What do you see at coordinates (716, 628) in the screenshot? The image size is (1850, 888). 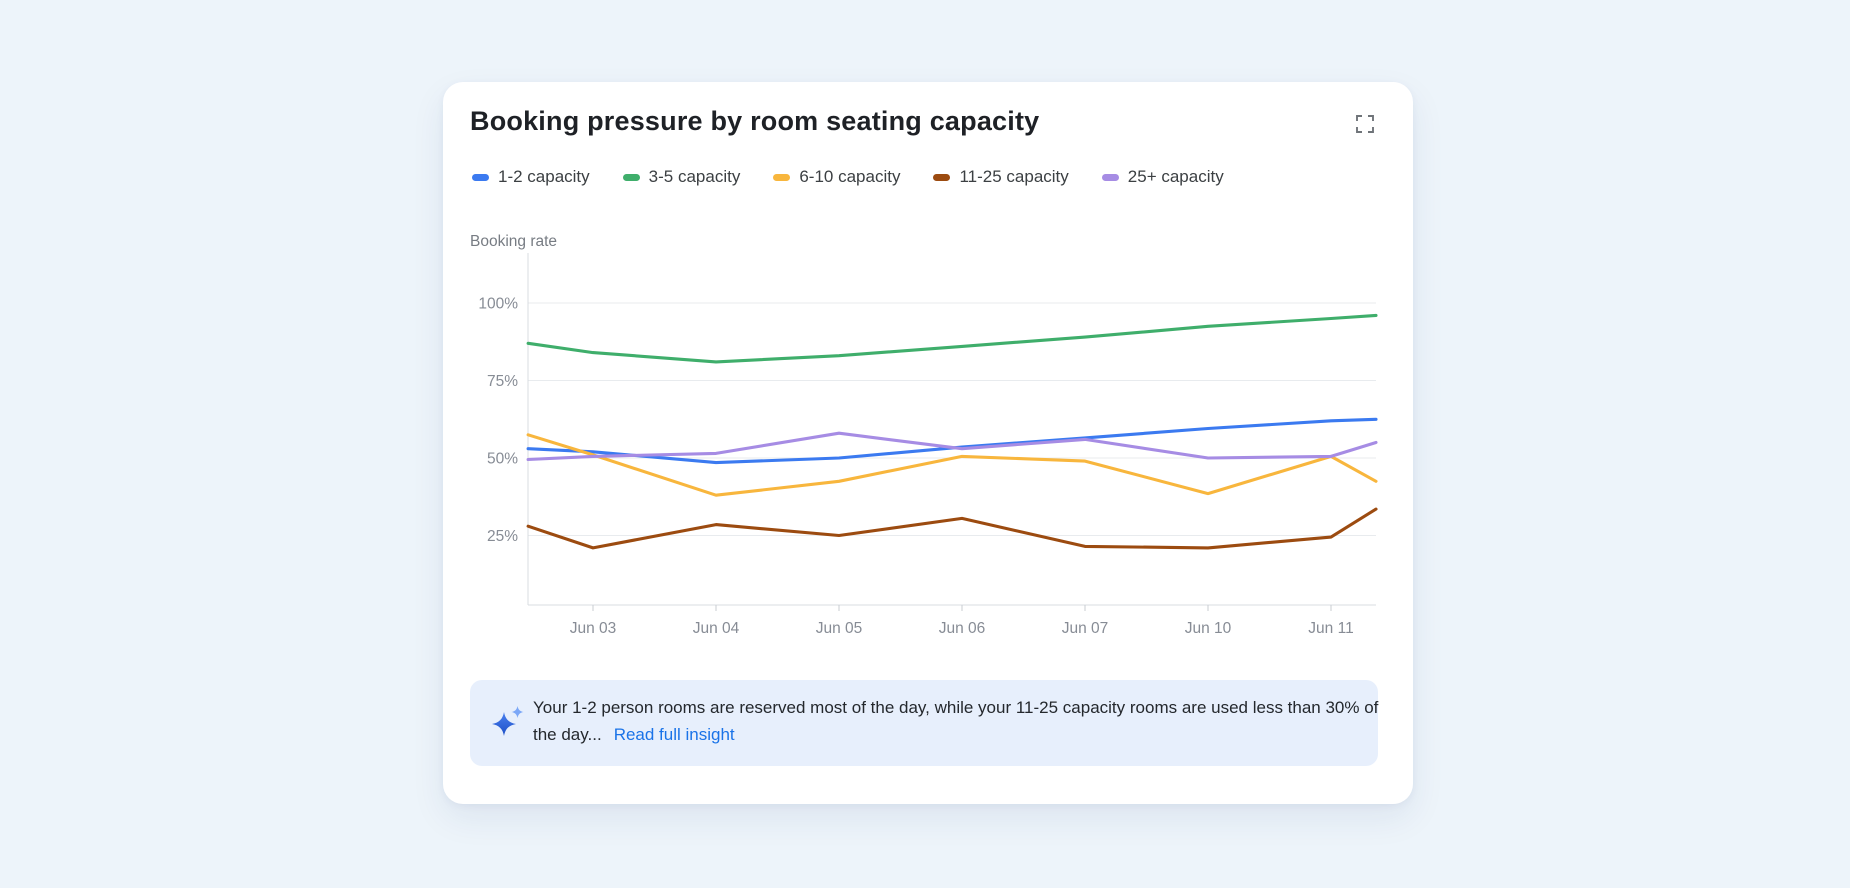 I see `x-axis-label: Jun 04` at bounding box center [716, 628].